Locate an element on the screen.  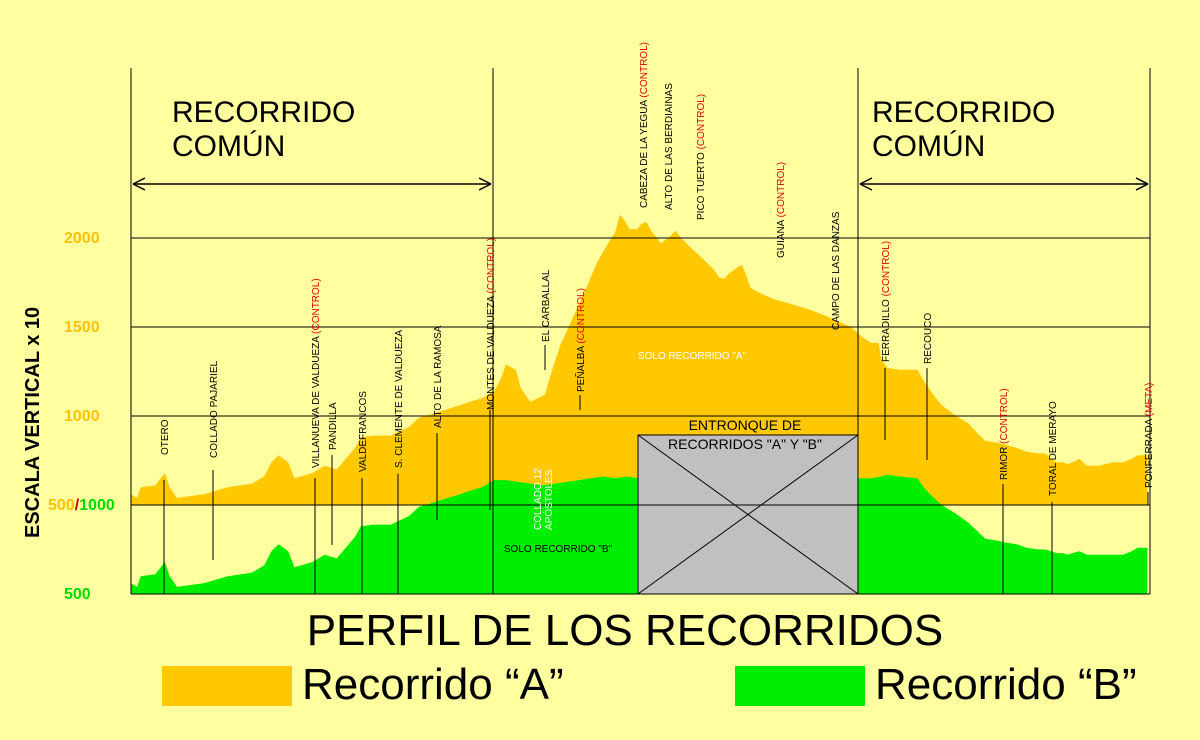
y-tick-label: 500/1000 is located at coordinates (81, 505).